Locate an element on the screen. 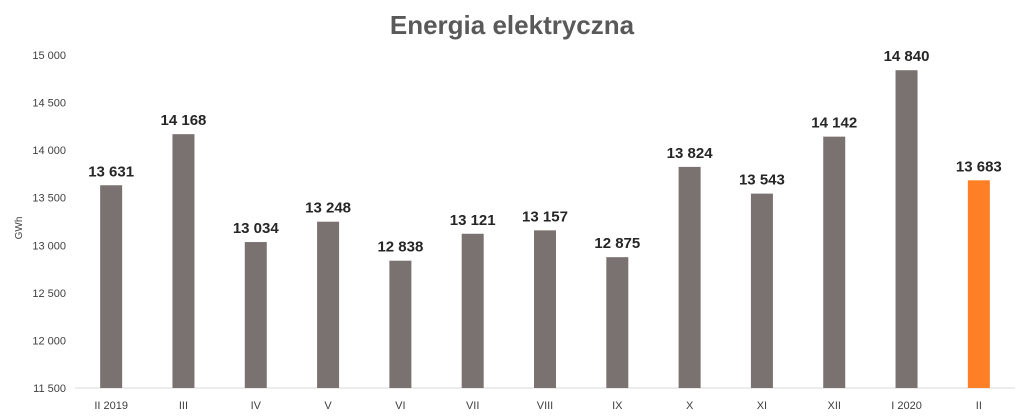 This screenshot has width=1024, height=418. y-tick-label: 12 000 is located at coordinates (49, 341).